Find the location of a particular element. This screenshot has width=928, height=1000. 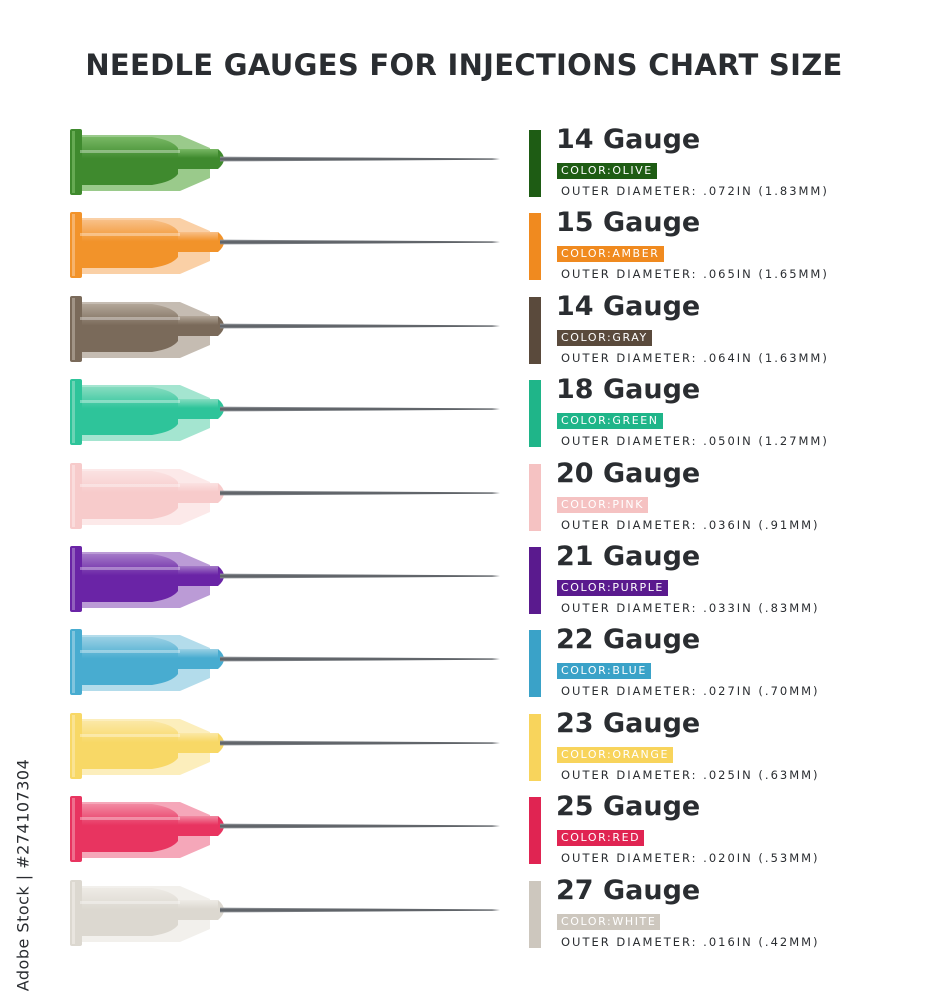

watermark-text: Adobe Stock | #274107304 is located at coordinates (23, 875).